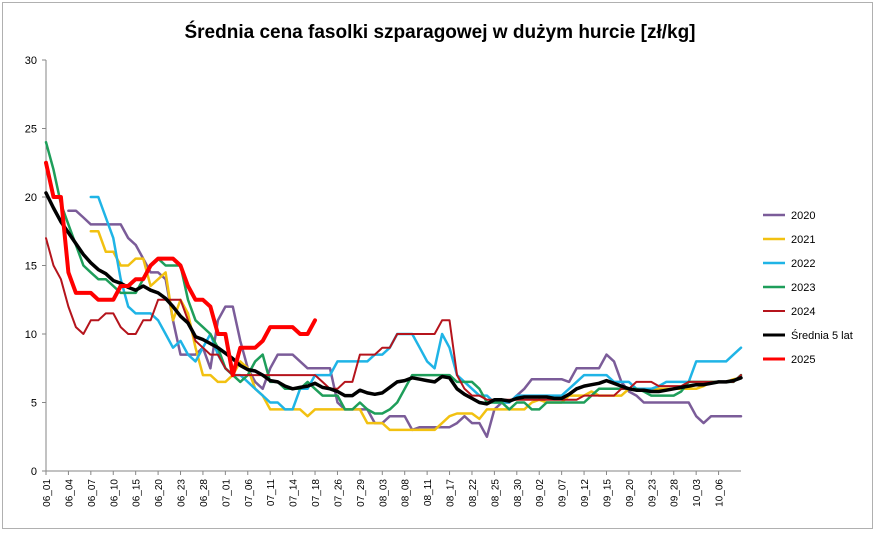  What do you see at coordinates (34, 404) in the screenshot?
I see `y-tick-label: 5` at bounding box center [34, 404].